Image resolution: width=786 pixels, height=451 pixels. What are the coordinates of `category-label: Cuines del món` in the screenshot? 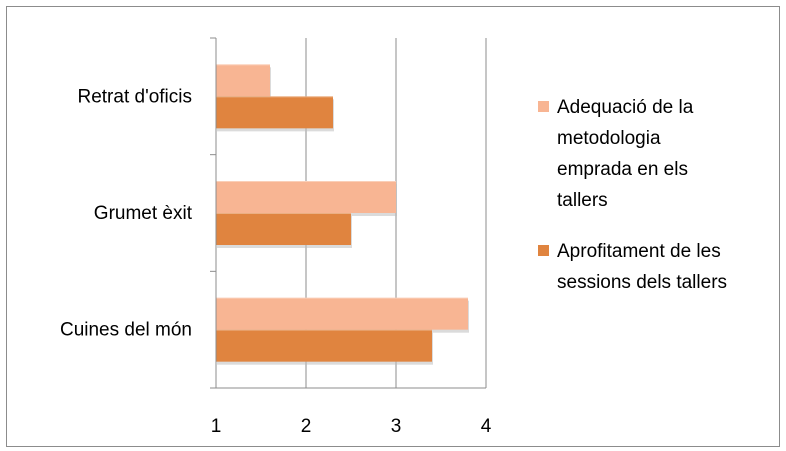 It's located at (126, 330).